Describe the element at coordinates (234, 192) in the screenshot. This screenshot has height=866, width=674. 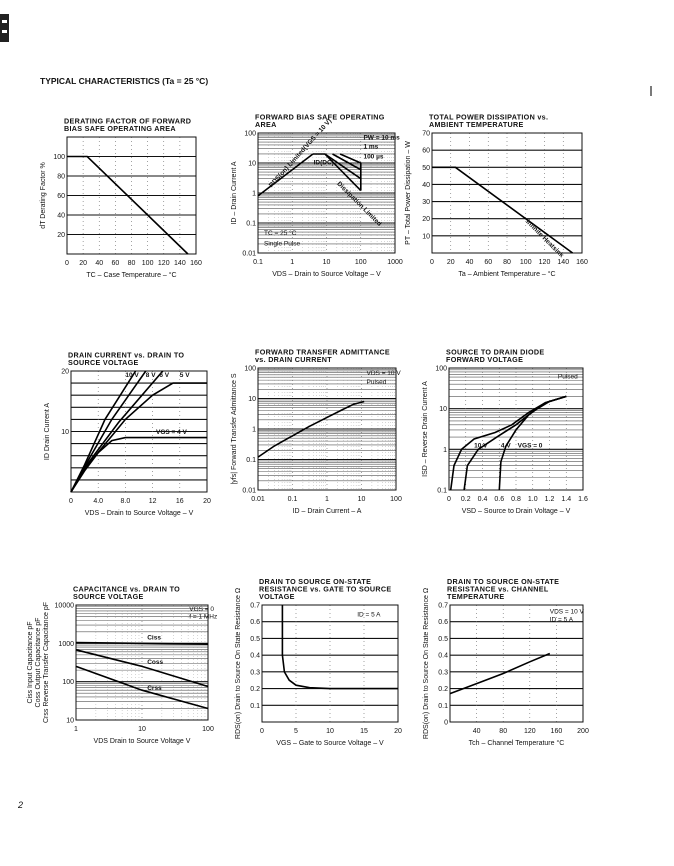
I see `y-axis-label: ID – Drain Current A` at that location.